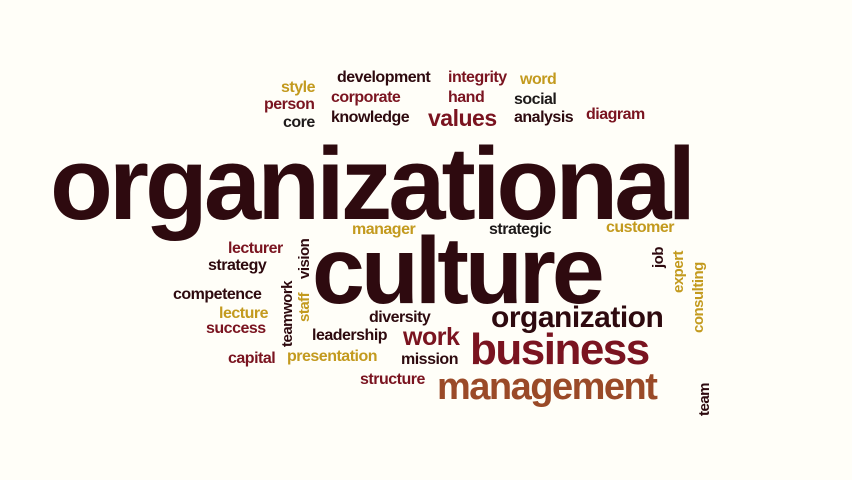  I want to click on word-strategy: strategy, so click(237, 265).